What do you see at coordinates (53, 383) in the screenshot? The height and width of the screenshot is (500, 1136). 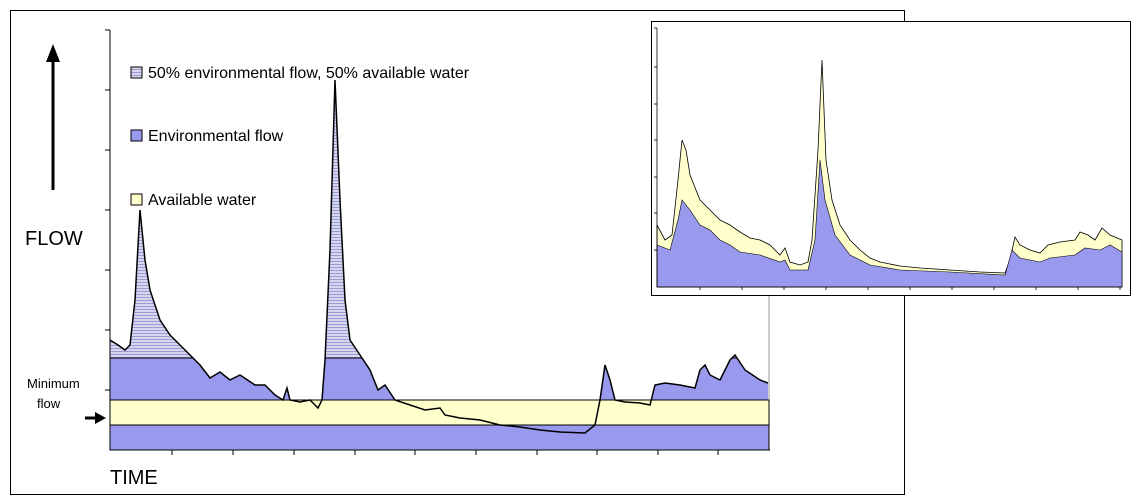 I see `annotation: Minimum` at bounding box center [53, 383].